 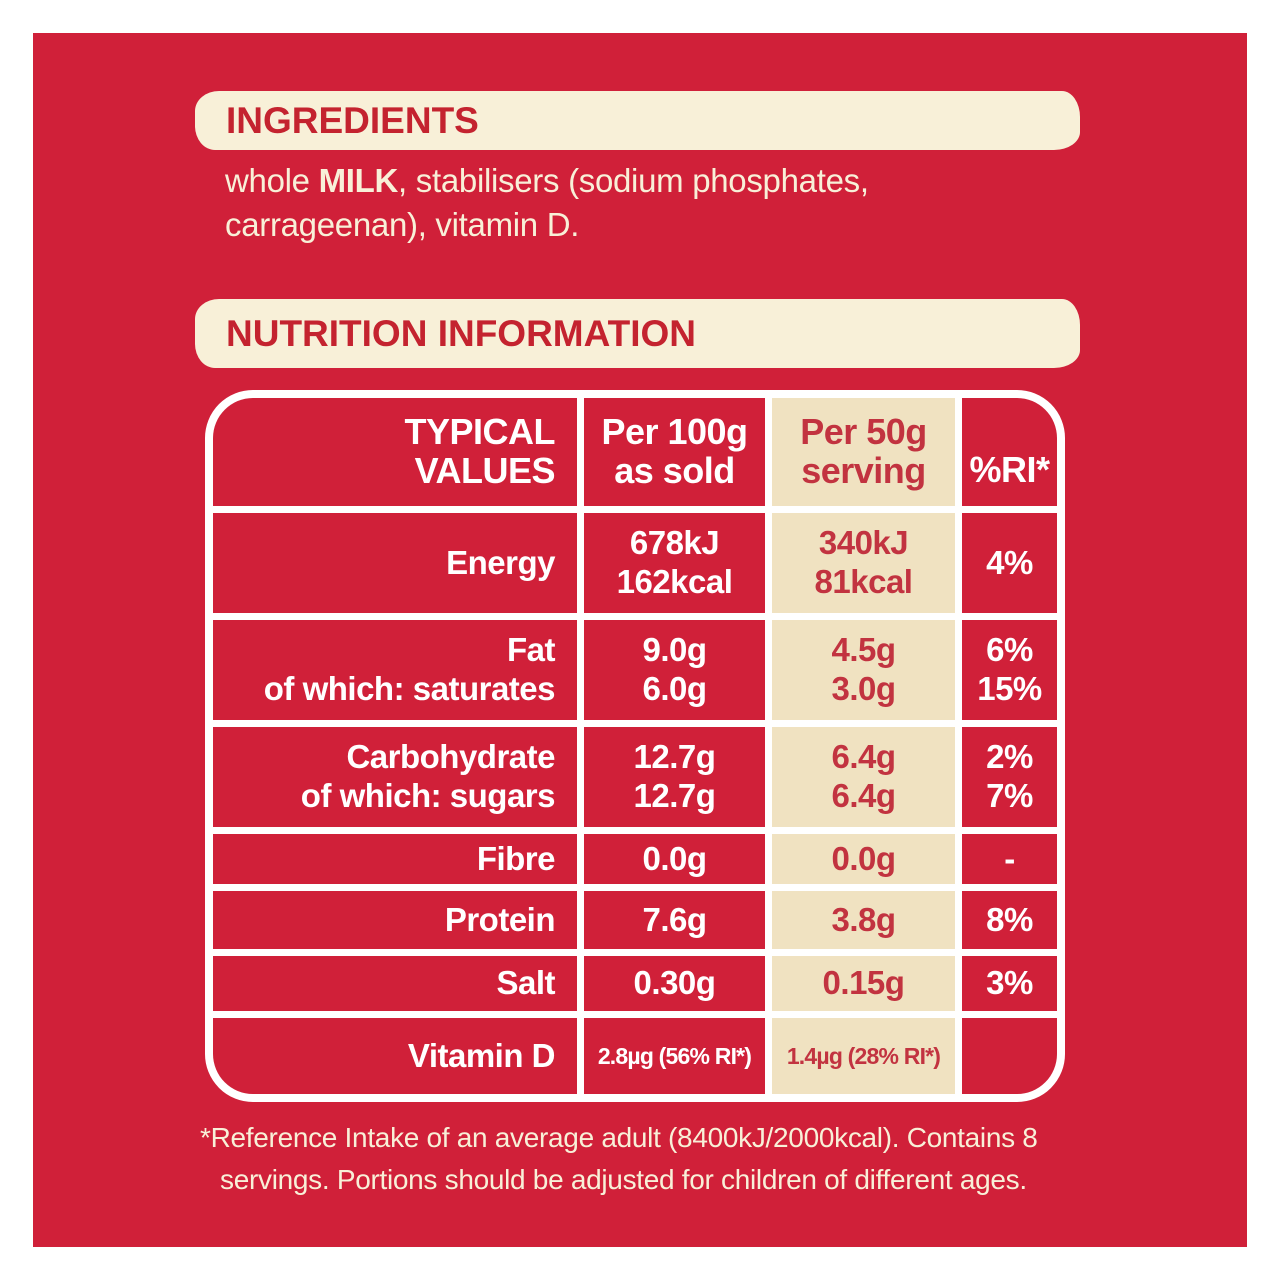 I want to click on header-percent-ri: %RI*, so click(x=1009, y=452).